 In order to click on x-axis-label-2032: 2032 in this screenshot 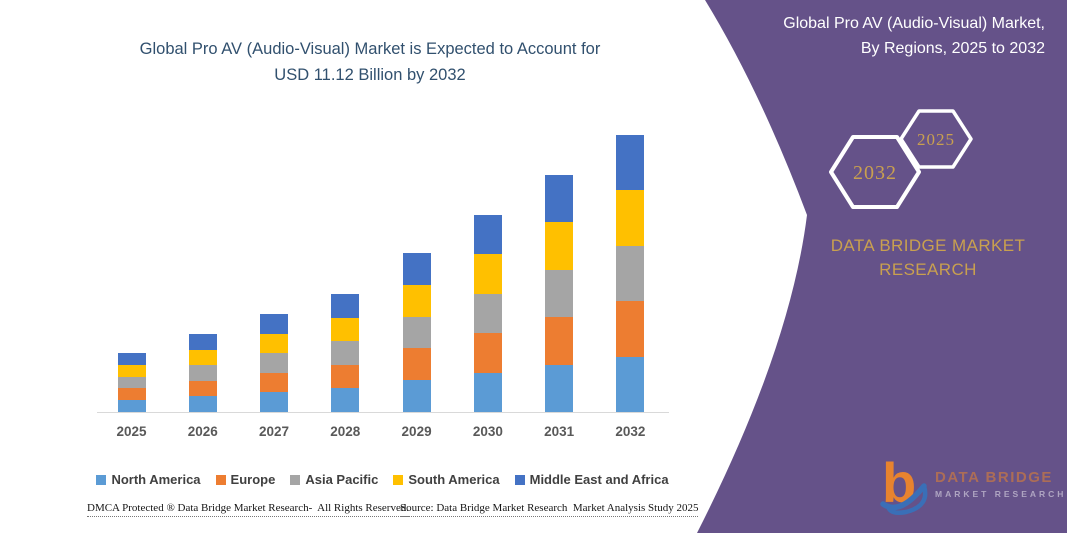, I will do `click(630, 431)`.